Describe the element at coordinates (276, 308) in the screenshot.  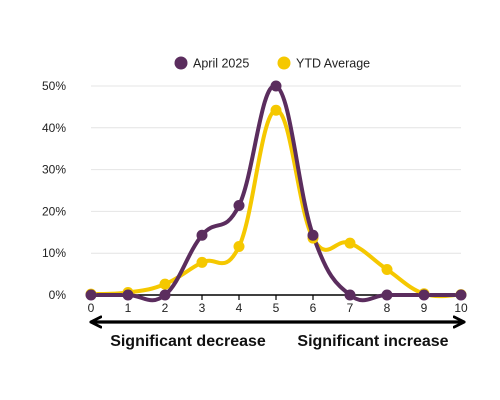
I see `x-tick-label: 5` at that location.